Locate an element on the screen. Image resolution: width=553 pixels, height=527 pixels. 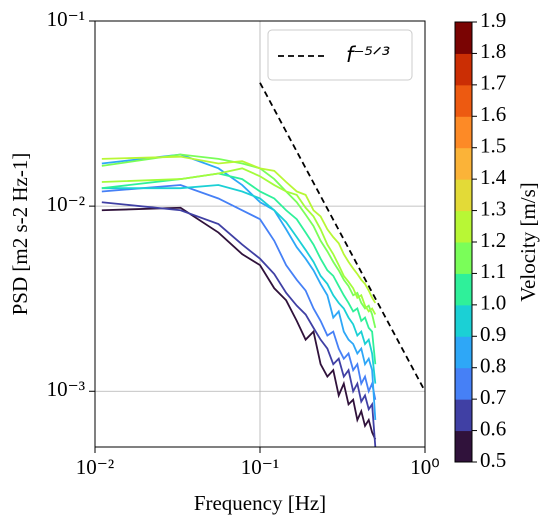
x-axis-label: Frequency [Hz] is located at coordinates (260, 503).